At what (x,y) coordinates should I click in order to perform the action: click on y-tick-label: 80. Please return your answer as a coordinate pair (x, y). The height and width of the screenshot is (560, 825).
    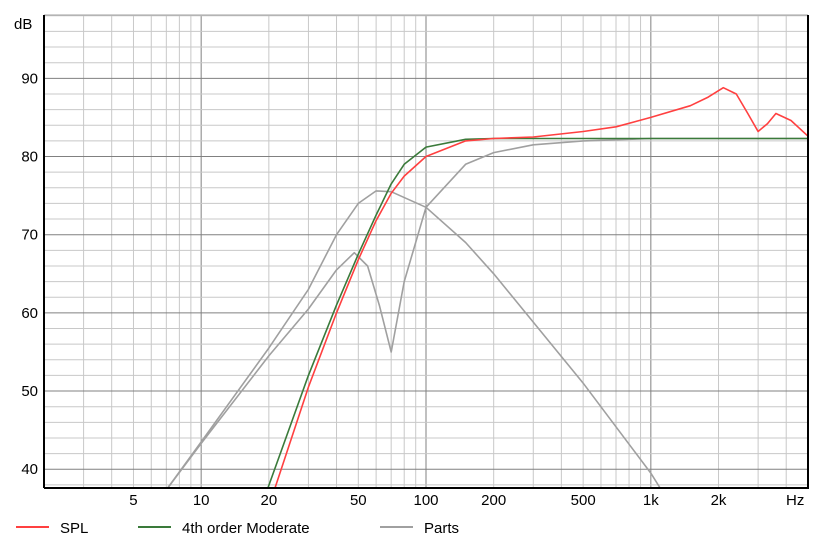
    Looking at the image, I should click on (29, 157).